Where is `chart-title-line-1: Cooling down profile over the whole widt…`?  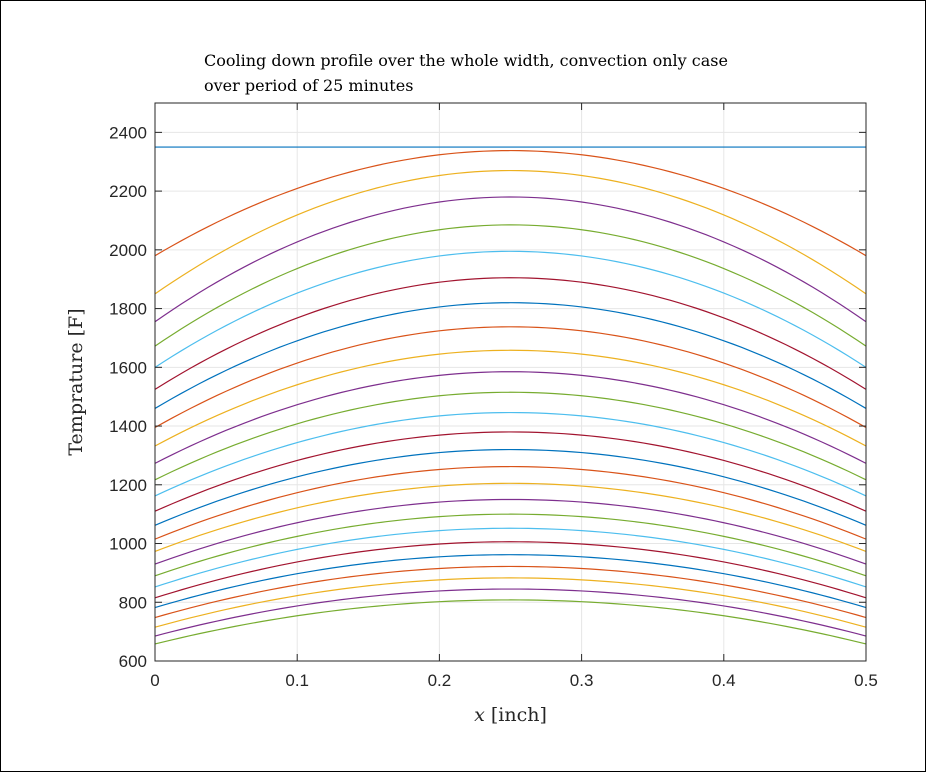 chart-title-line-1: Cooling down profile over the whole widt… is located at coordinates (466, 60).